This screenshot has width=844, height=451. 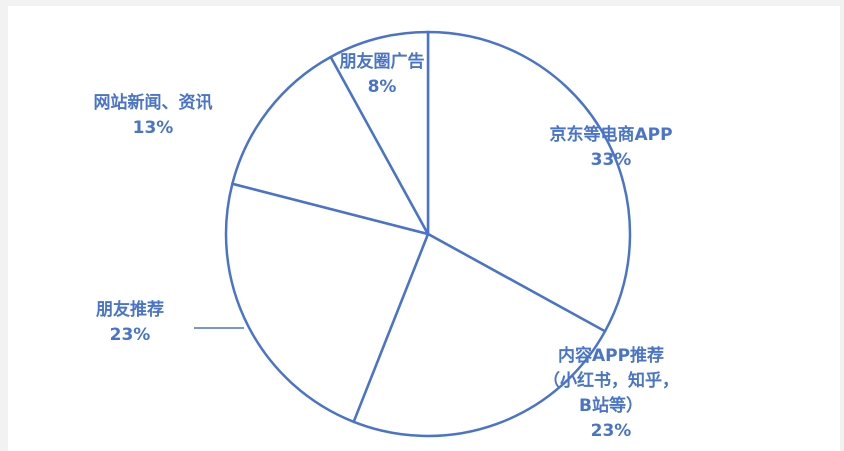 I want to click on slice-category-label: 朋友圈广告, so click(x=382, y=61).